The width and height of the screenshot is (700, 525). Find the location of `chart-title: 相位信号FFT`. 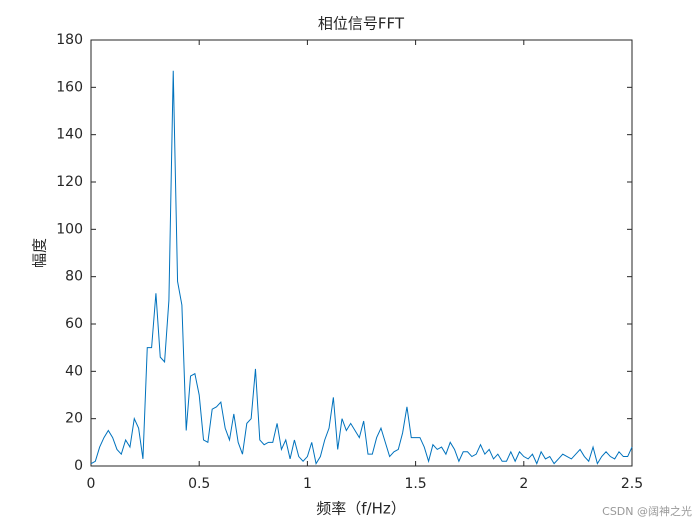

chart-title: 相位信号FFT is located at coordinates (361, 24).